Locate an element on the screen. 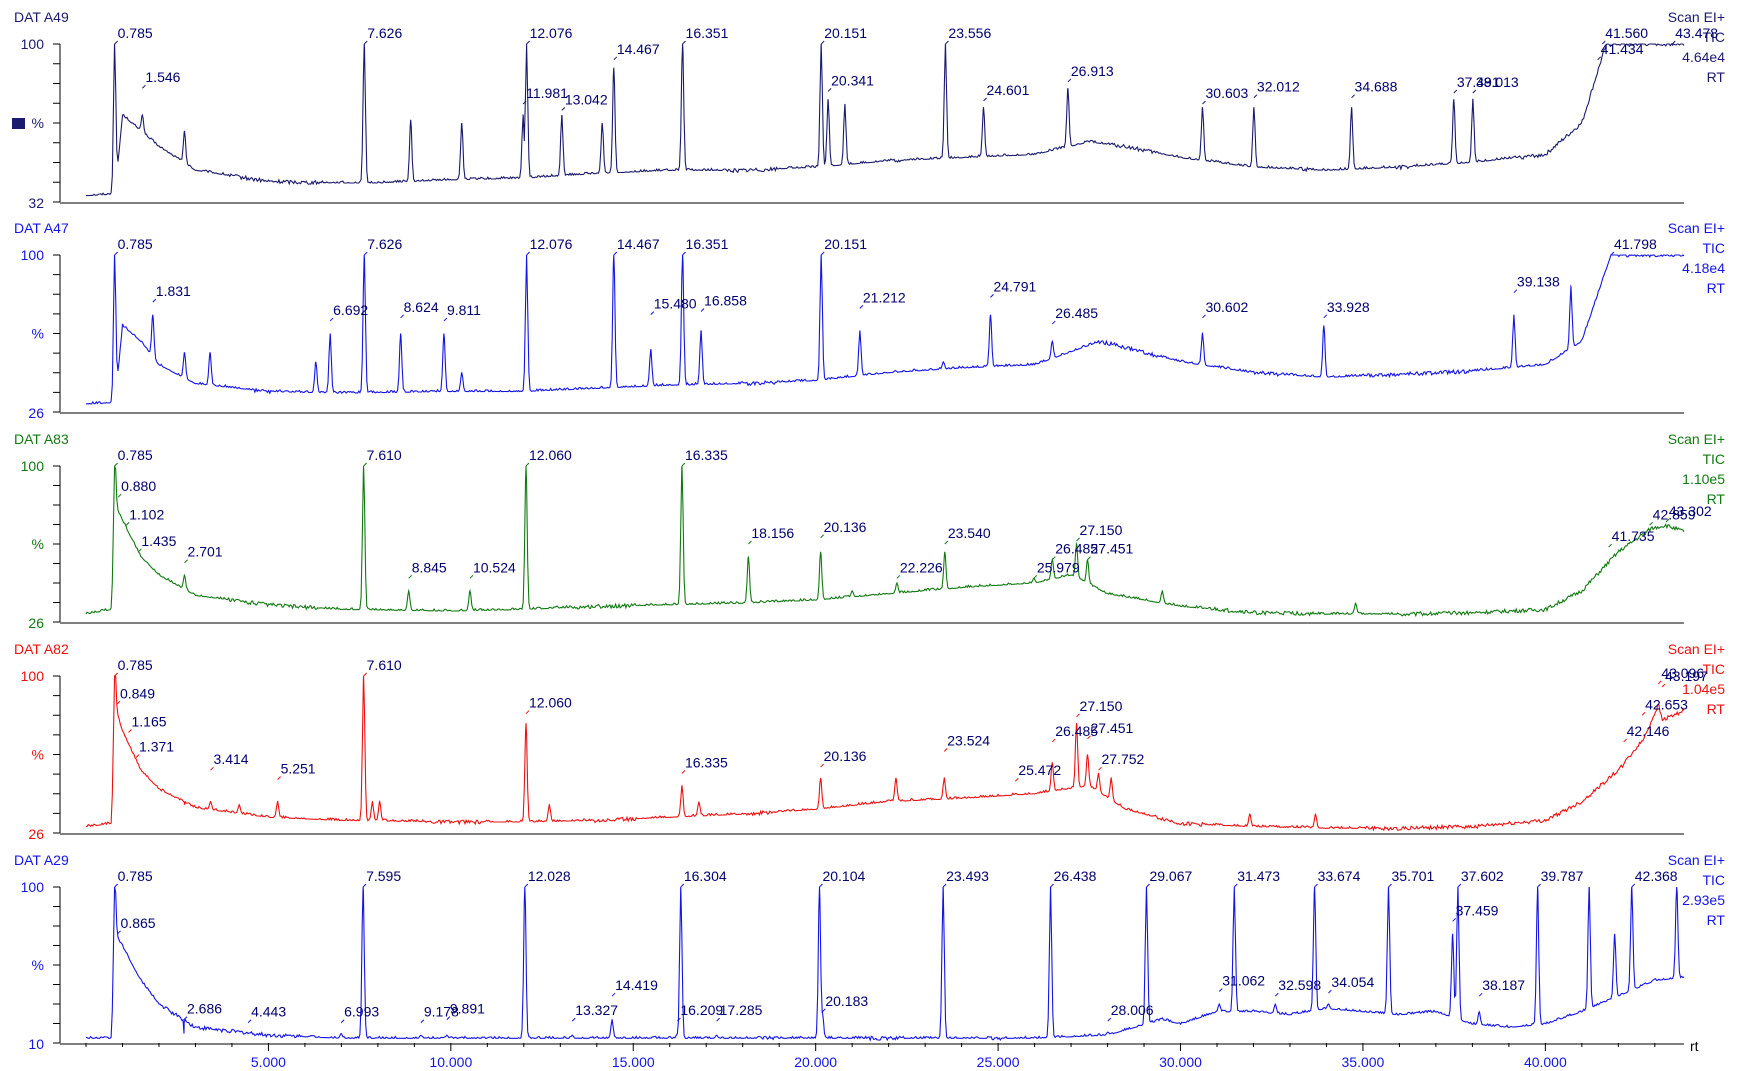 The height and width of the screenshot is (1071, 1738). y-axis-top-label: 100 is located at coordinates (33, 676).